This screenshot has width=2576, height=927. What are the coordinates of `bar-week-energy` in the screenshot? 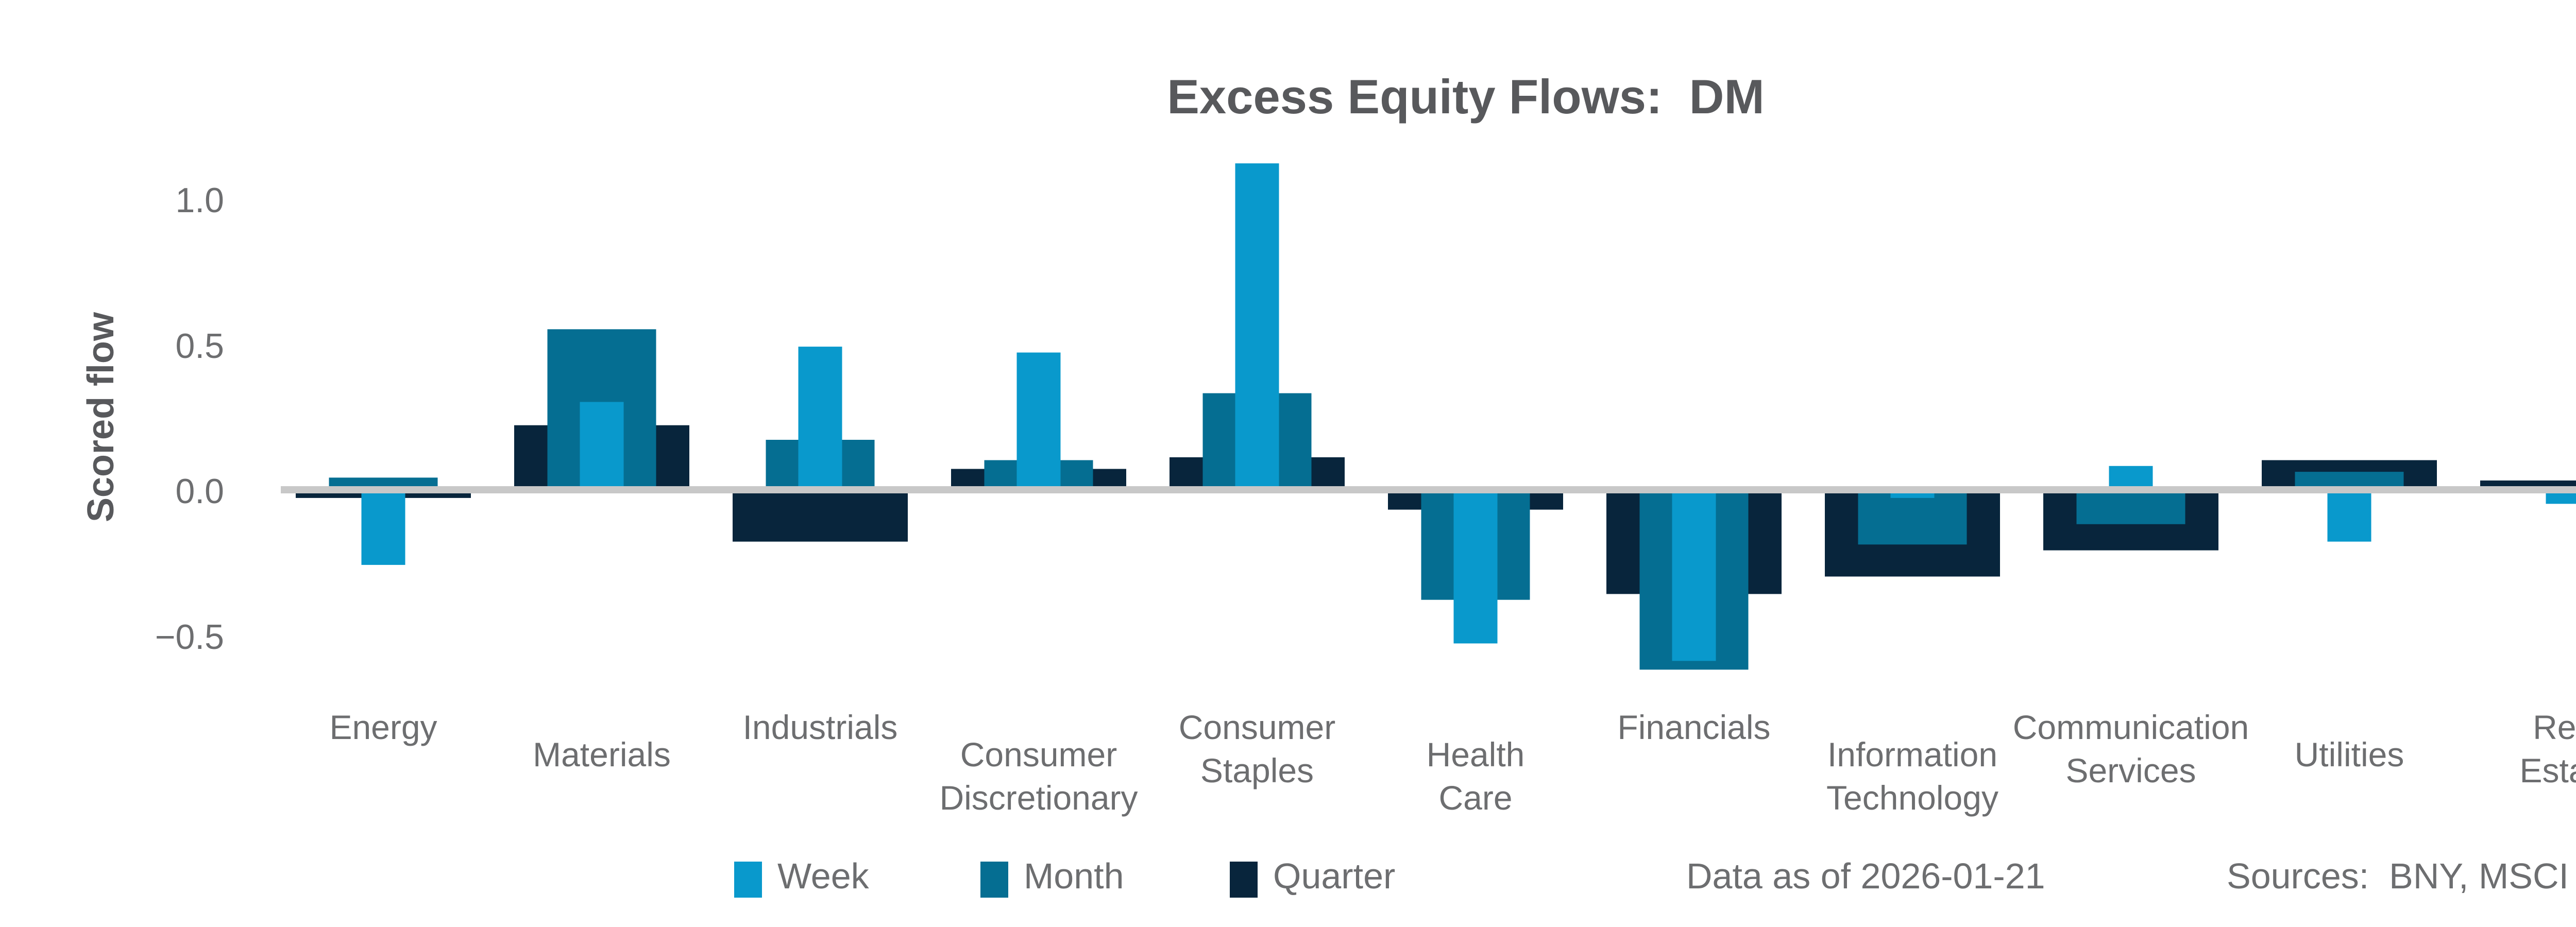 It's located at (383, 527).